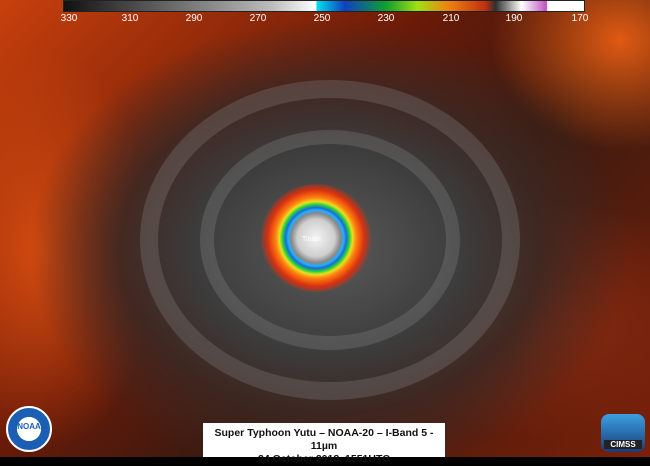 Image resolution: width=650 pixels, height=466 pixels. Describe the element at coordinates (580, 18) in the screenshot. I see `tick-label: 170` at that location.